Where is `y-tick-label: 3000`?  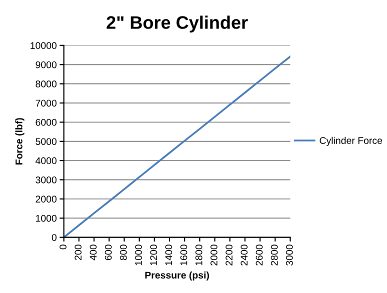 y-tick-label: 3000 is located at coordinates (46, 180).